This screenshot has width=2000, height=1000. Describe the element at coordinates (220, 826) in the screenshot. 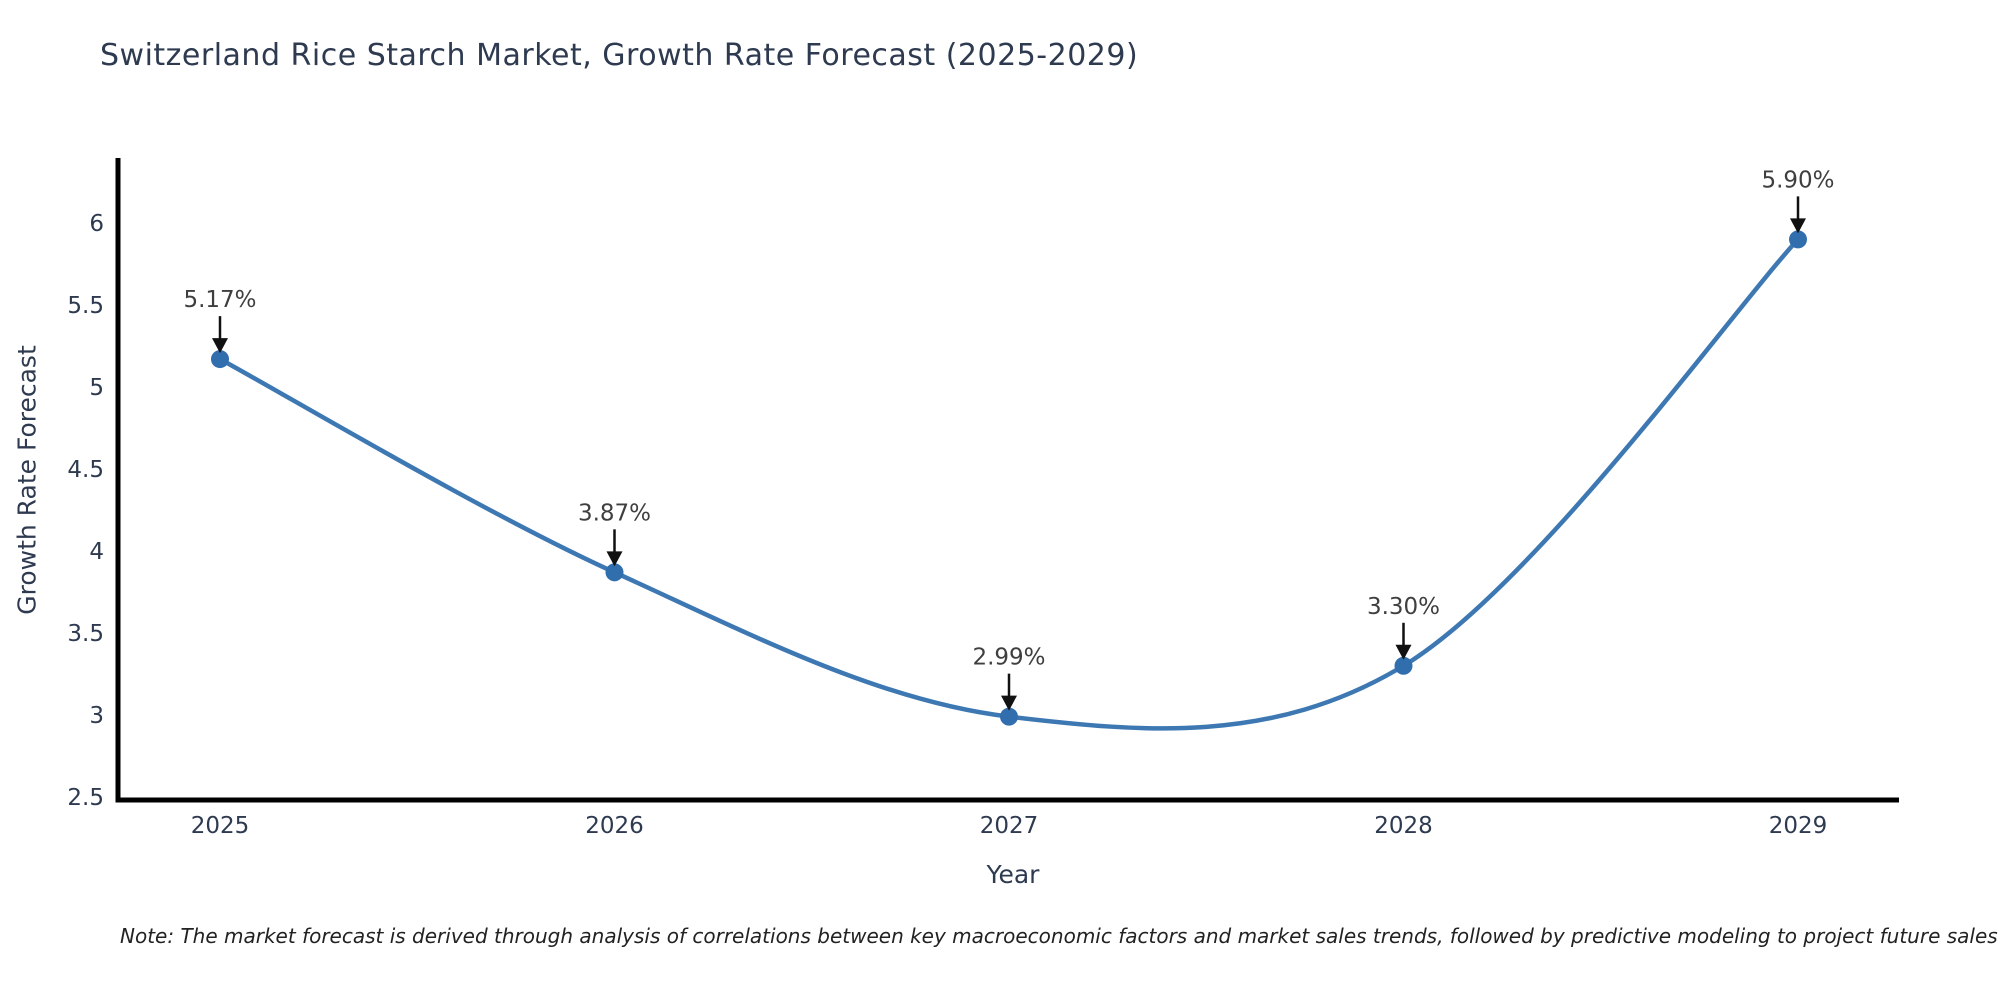

I see `x-tick-label: 2025` at that location.